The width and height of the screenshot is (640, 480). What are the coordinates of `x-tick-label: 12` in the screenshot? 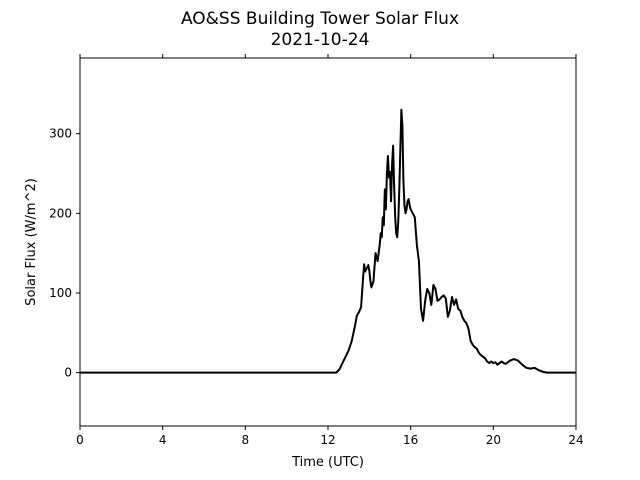 It's located at (327, 440).